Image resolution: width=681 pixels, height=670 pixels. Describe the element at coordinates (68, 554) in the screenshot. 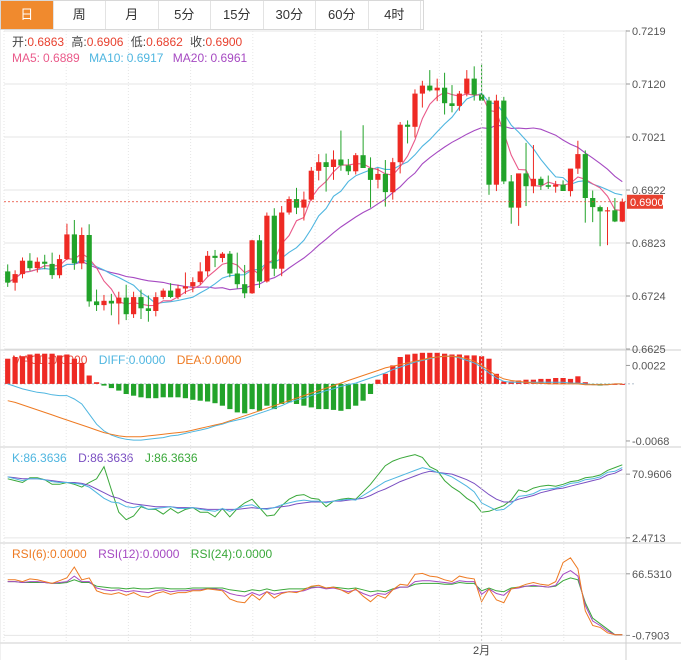

I see `rsi6-value: 0.0000` at that location.